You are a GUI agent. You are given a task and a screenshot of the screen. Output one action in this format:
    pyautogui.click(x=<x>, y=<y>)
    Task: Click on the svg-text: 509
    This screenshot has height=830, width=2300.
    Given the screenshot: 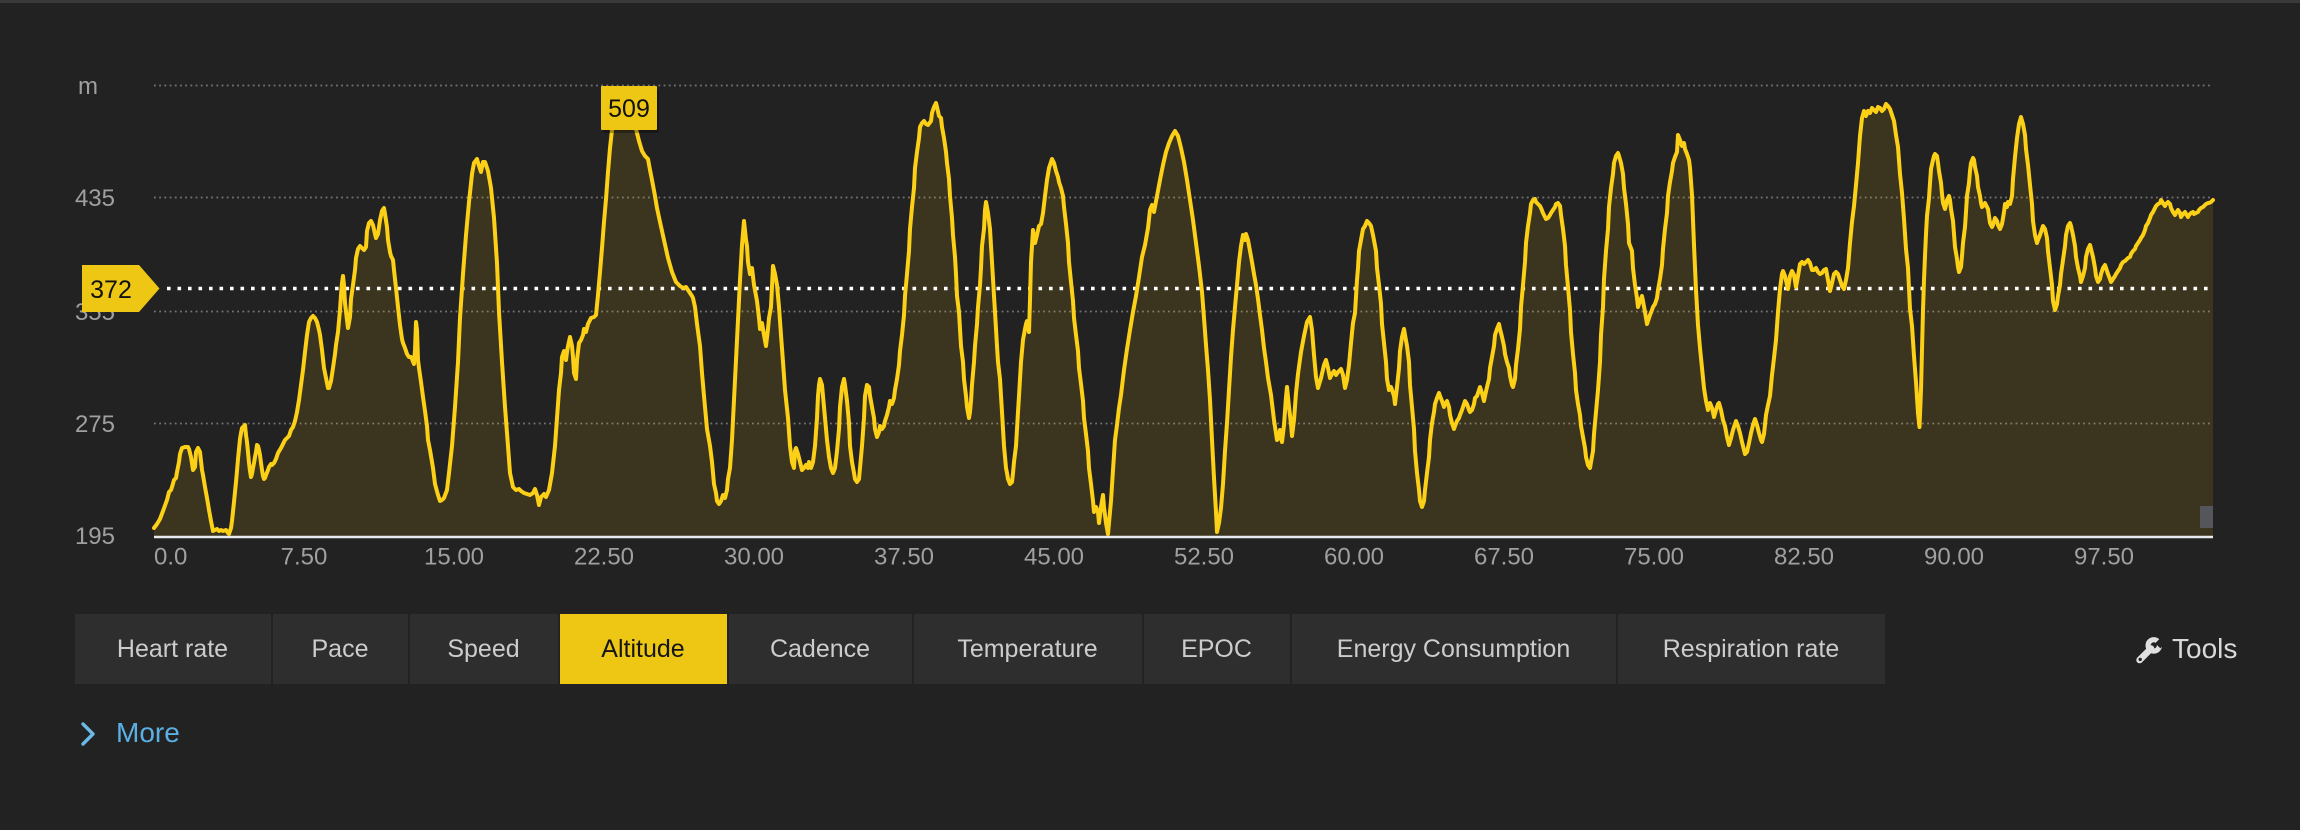 What is the action you would take?
    pyautogui.click(x=629, y=109)
    